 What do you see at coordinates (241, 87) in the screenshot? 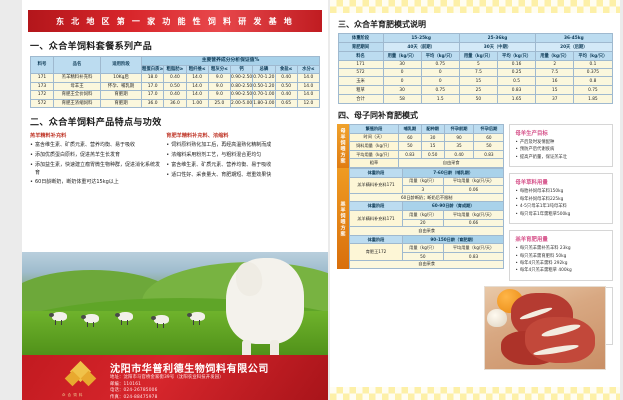
I see `cell-value: 0.80-2.50` at bounding box center [241, 87].